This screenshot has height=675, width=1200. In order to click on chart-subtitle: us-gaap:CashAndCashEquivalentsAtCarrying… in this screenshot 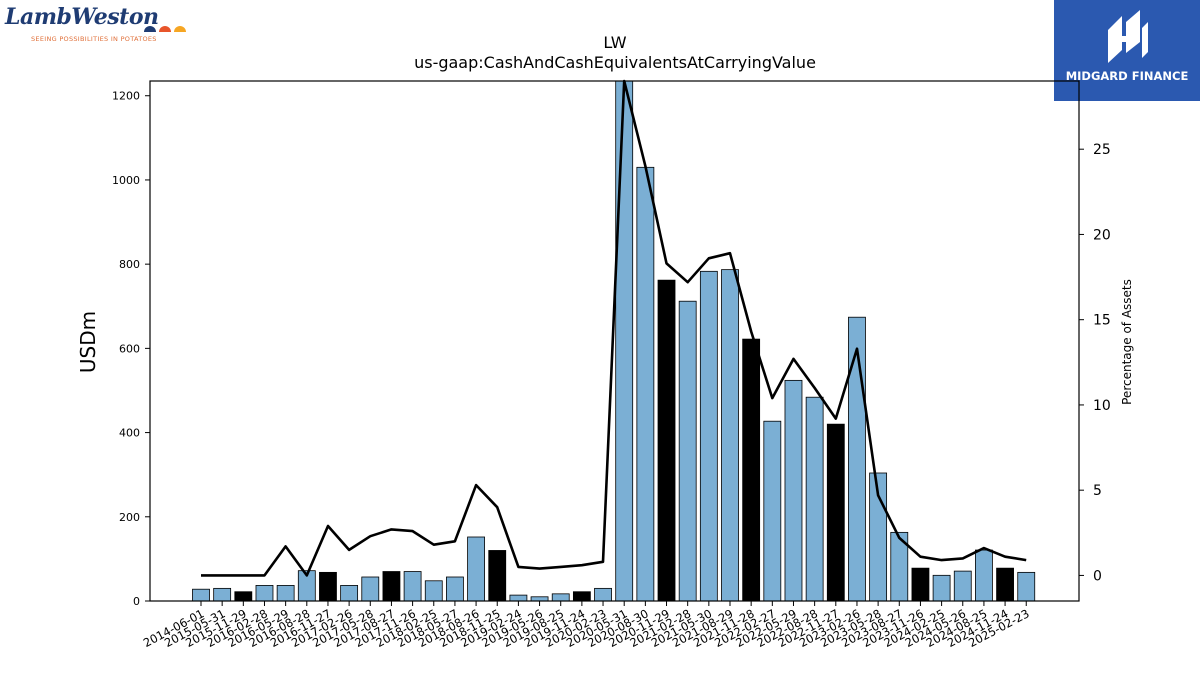, I will do `click(615, 62)`.